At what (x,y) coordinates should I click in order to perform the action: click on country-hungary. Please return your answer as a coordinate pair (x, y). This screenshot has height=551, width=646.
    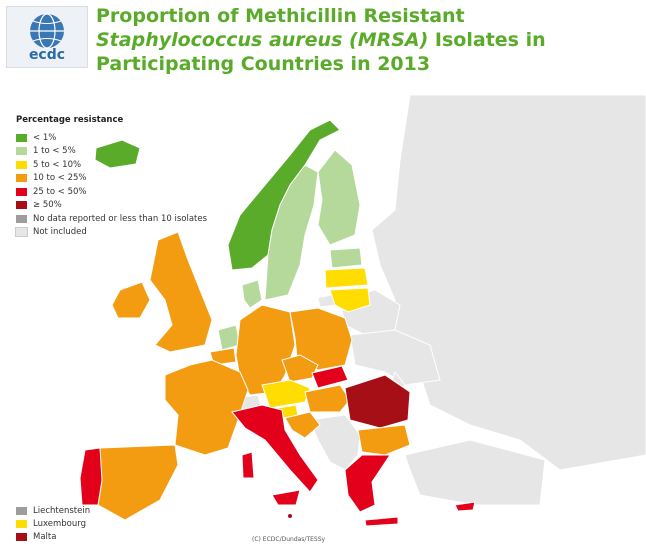
    Looking at the image, I should click on (327, 398).